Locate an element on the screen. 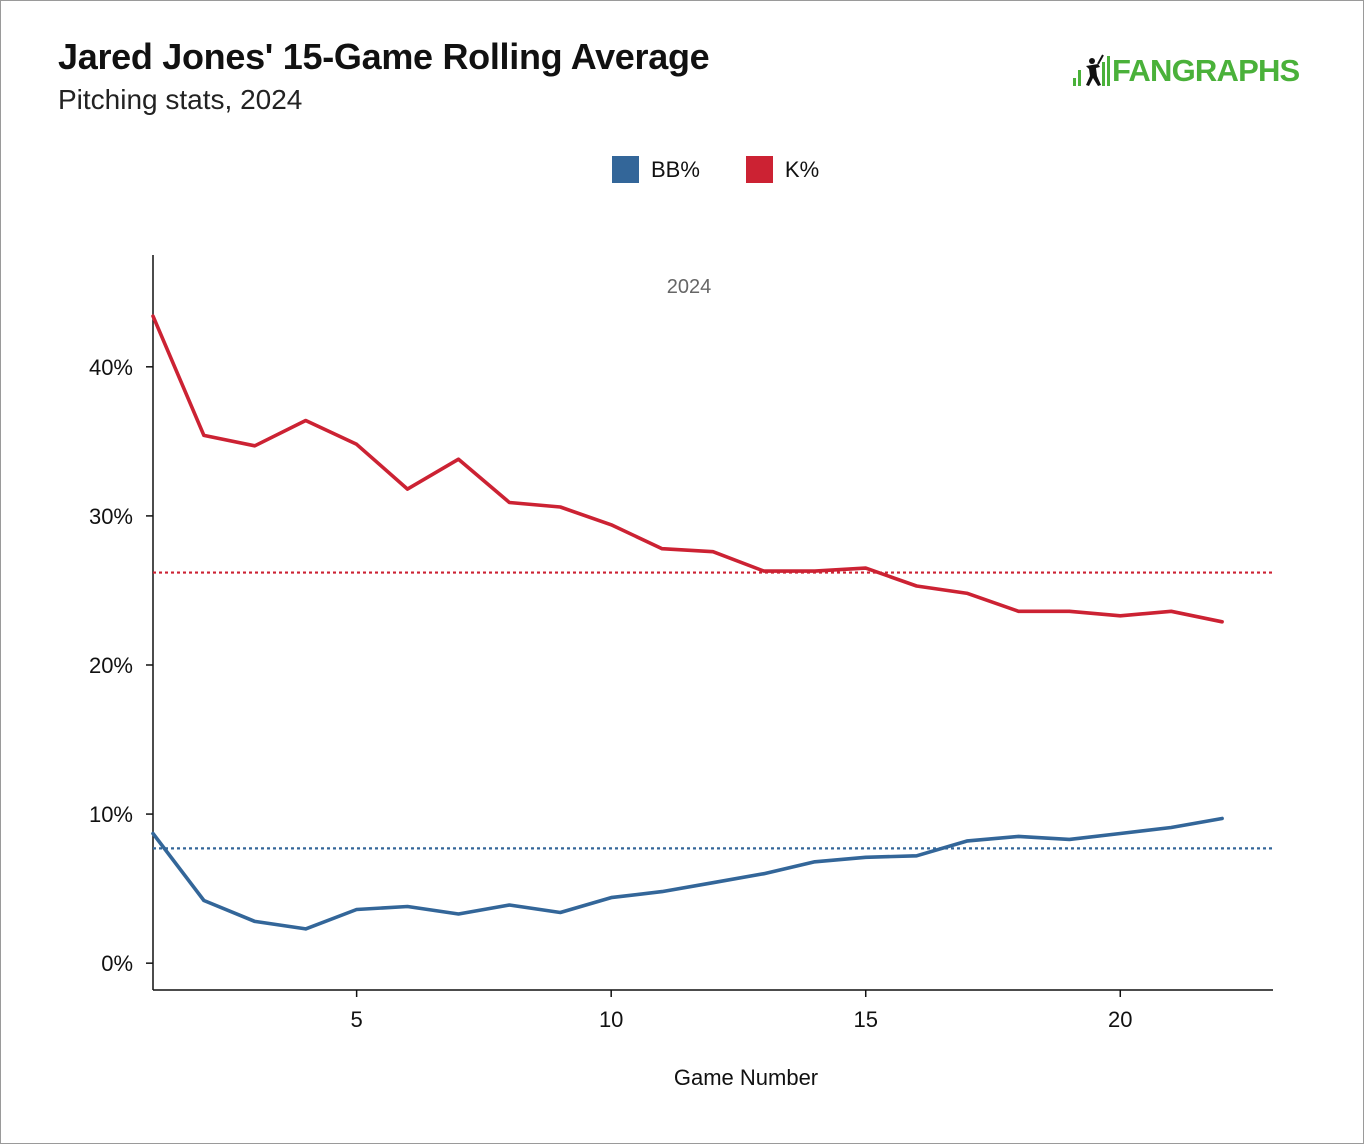  legend-swatch-bb is located at coordinates (625, 169).